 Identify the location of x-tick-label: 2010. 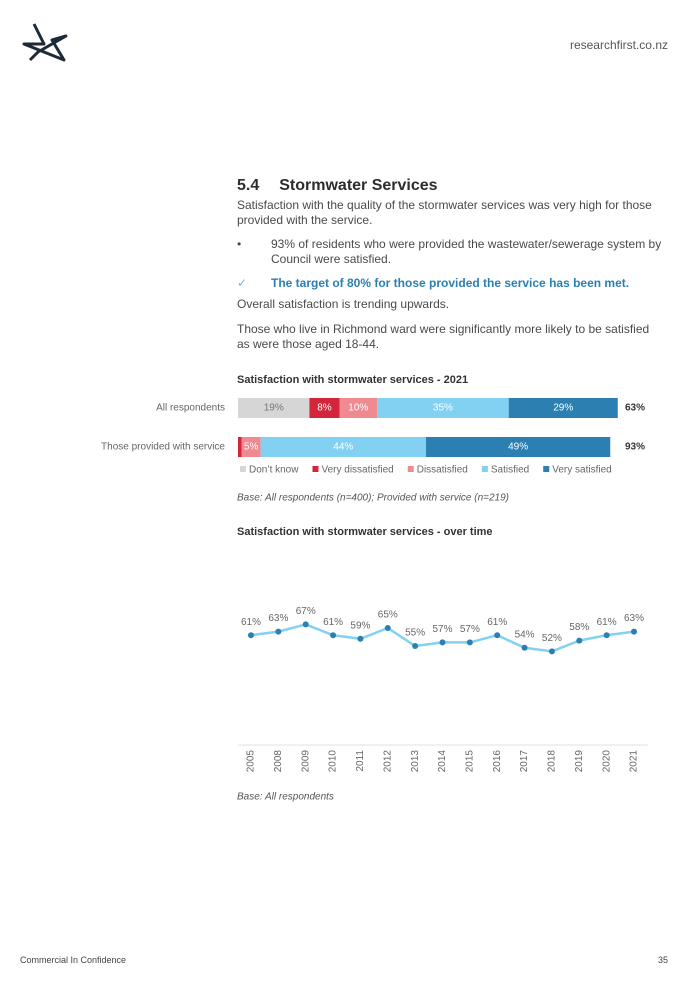
(333, 761).